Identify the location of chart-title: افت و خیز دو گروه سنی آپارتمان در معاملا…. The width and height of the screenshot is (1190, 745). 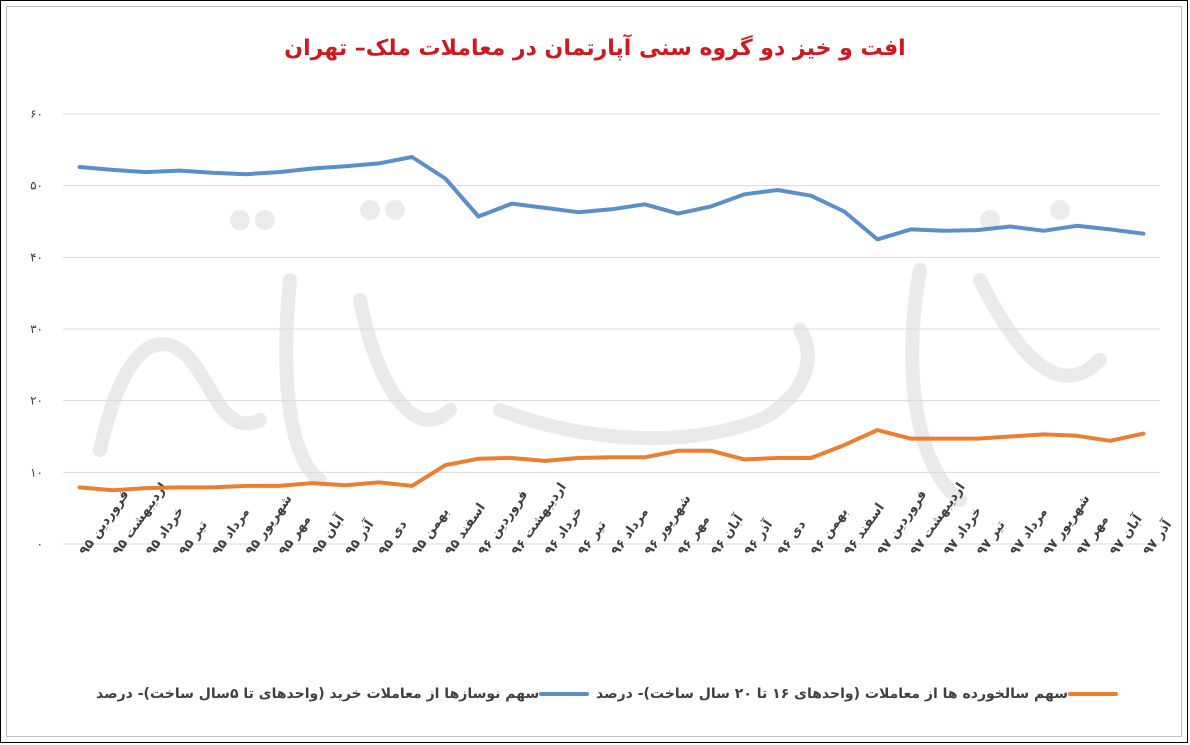
(595, 48).